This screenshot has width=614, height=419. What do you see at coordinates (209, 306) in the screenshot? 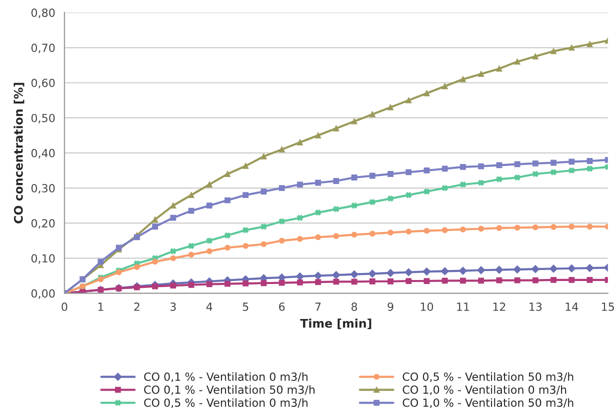
I see `x-tick-label: 4` at bounding box center [209, 306].